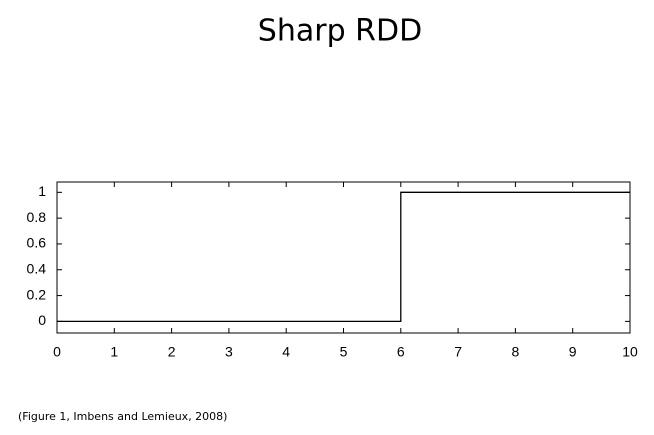  I want to click on y-tick-label: 0.8, so click(37, 217).